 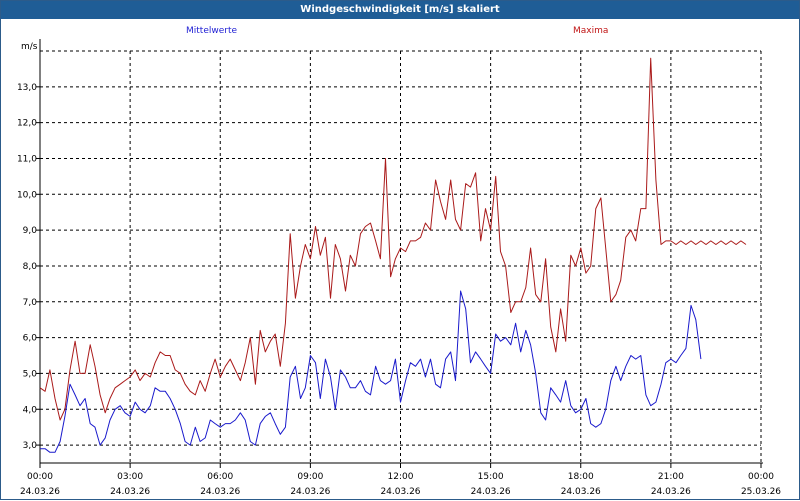 I want to click on legend-maxima: Maxima, so click(x=591, y=31).